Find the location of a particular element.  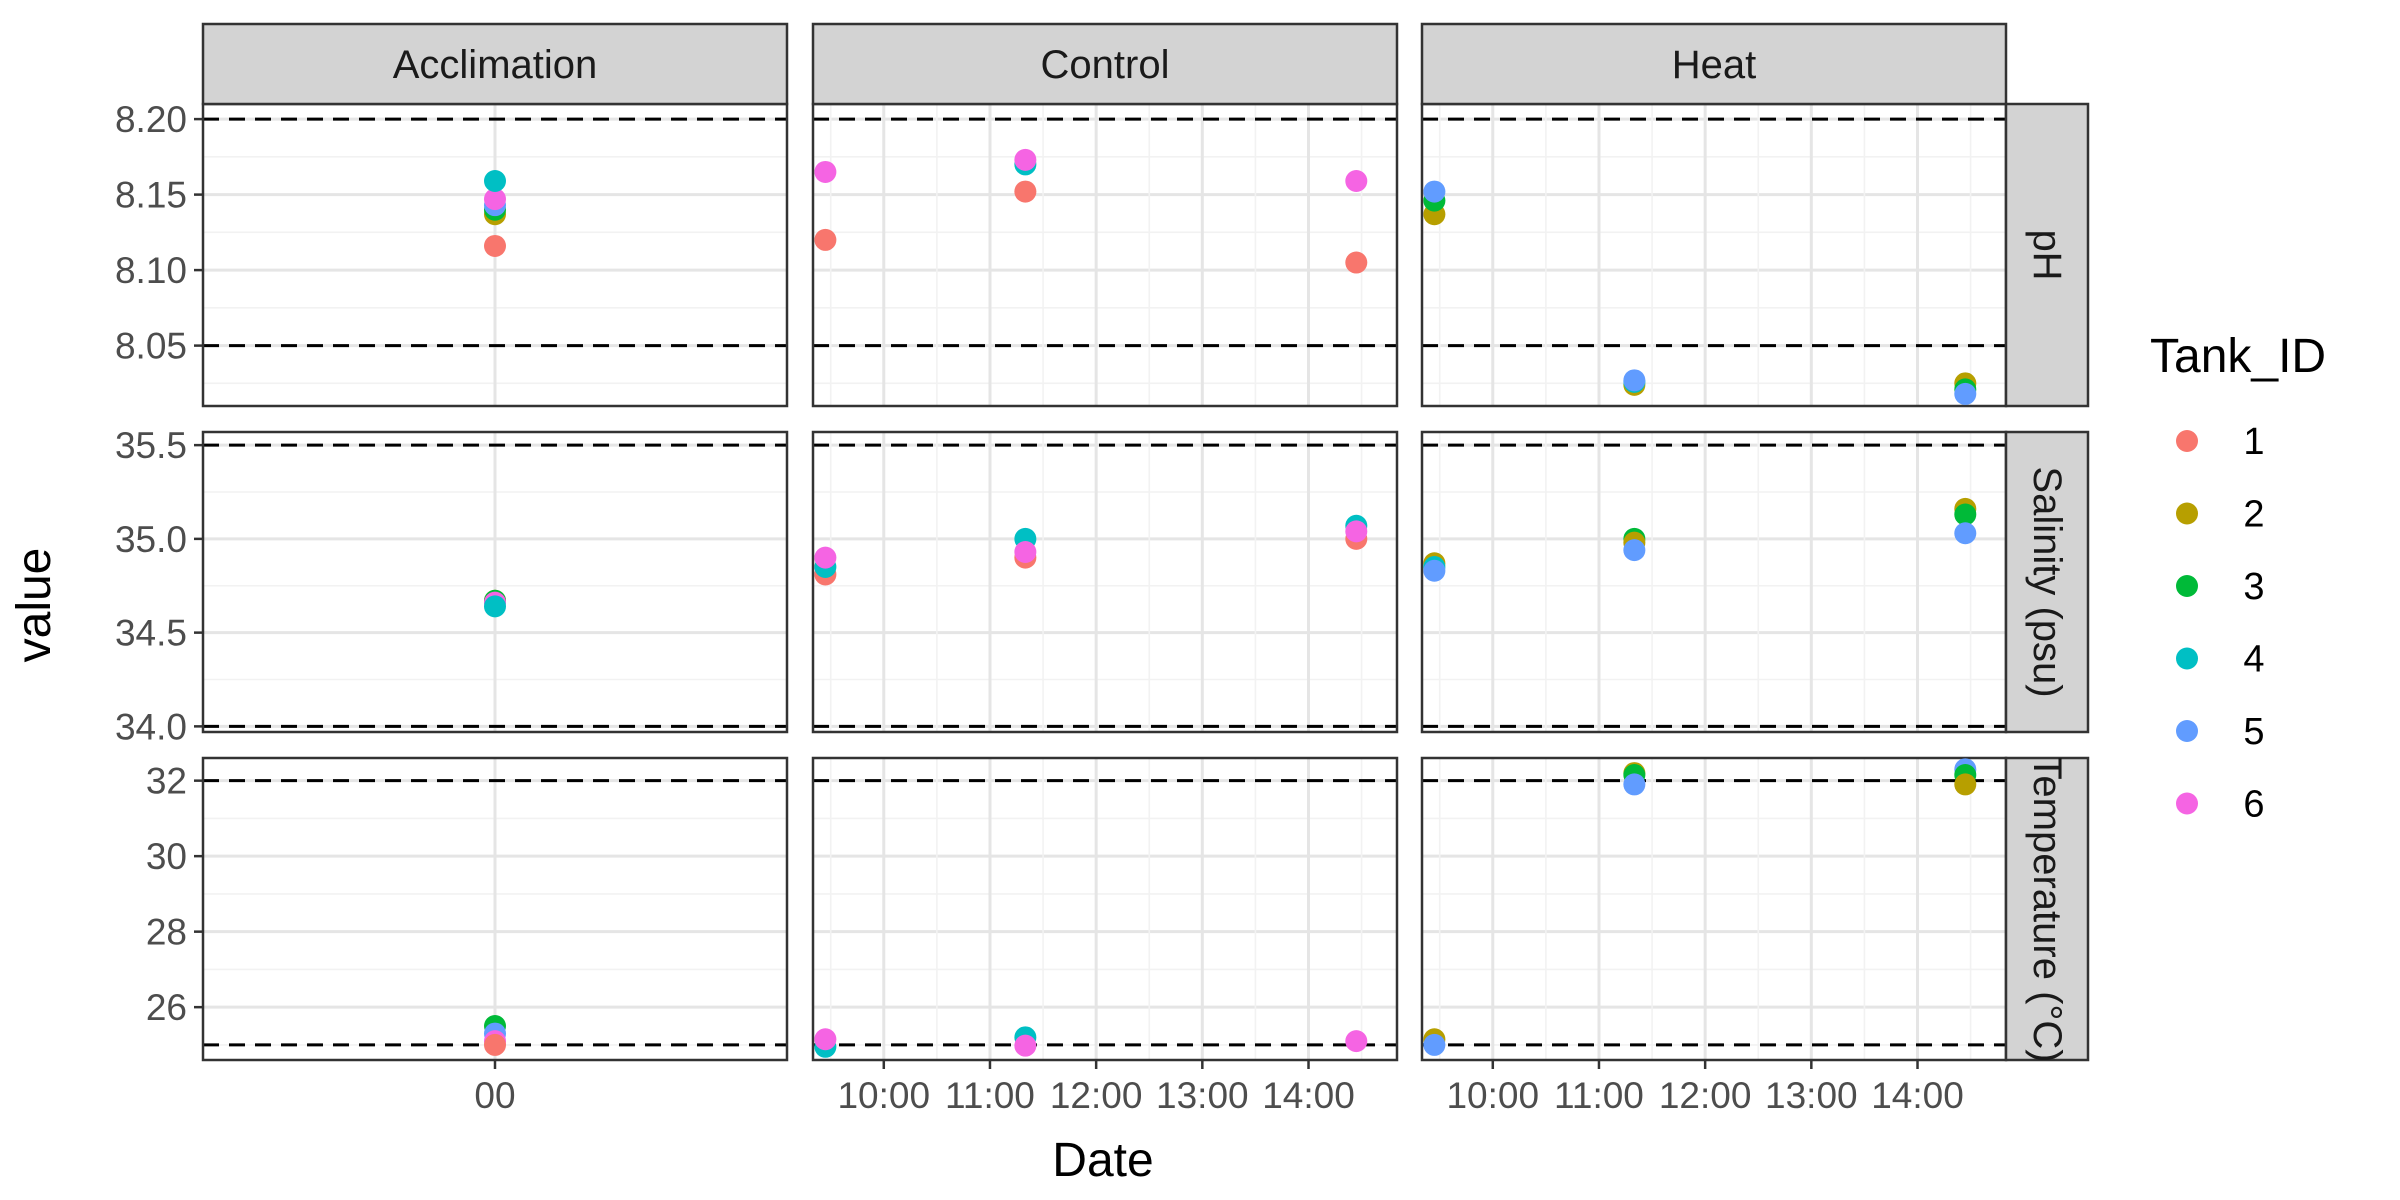

legend-title: Tank_ID is located at coordinates (2238, 356).